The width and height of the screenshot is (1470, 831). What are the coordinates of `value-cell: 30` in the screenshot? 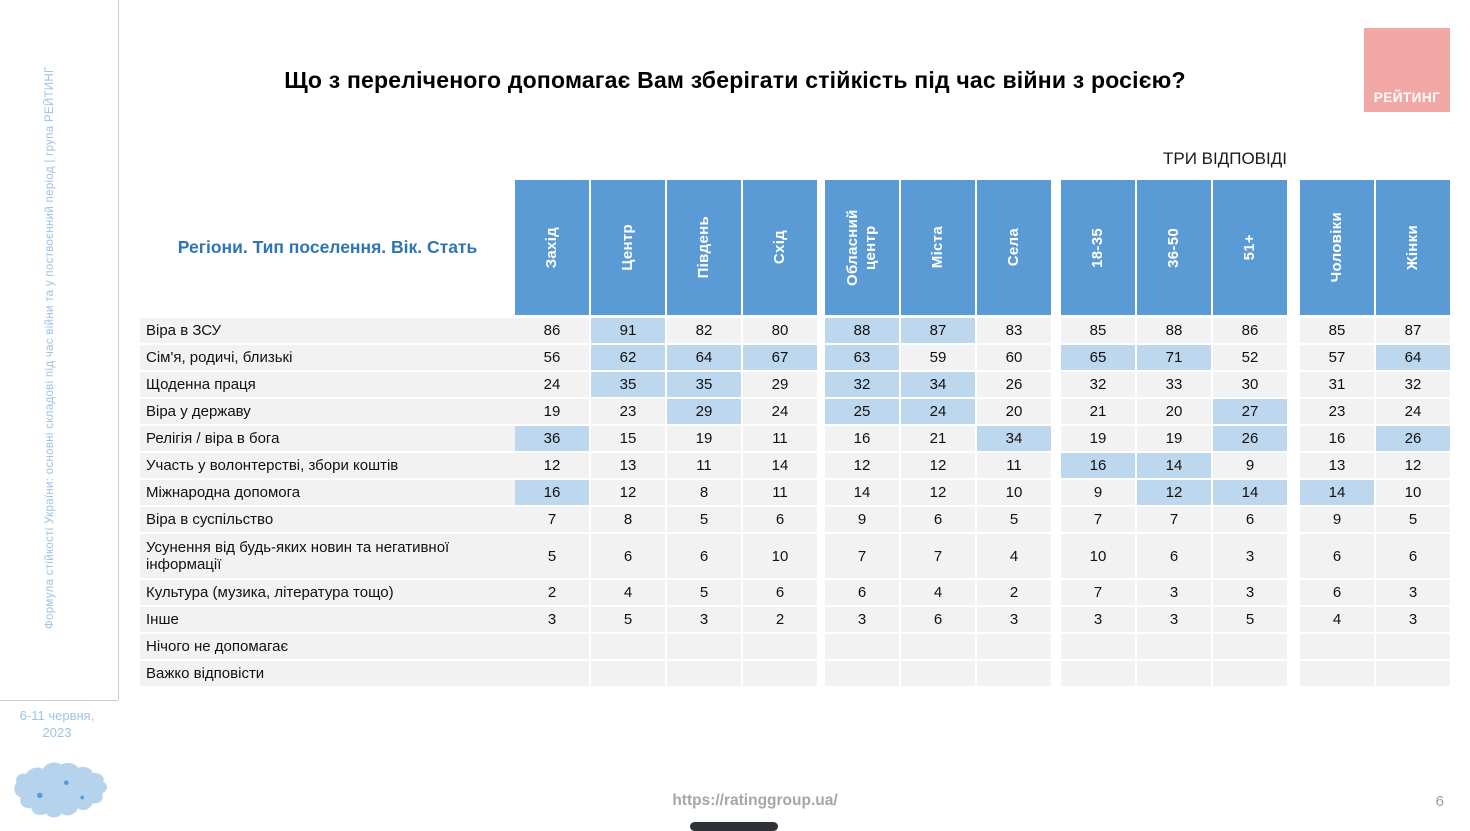 It's located at (1250, 384).